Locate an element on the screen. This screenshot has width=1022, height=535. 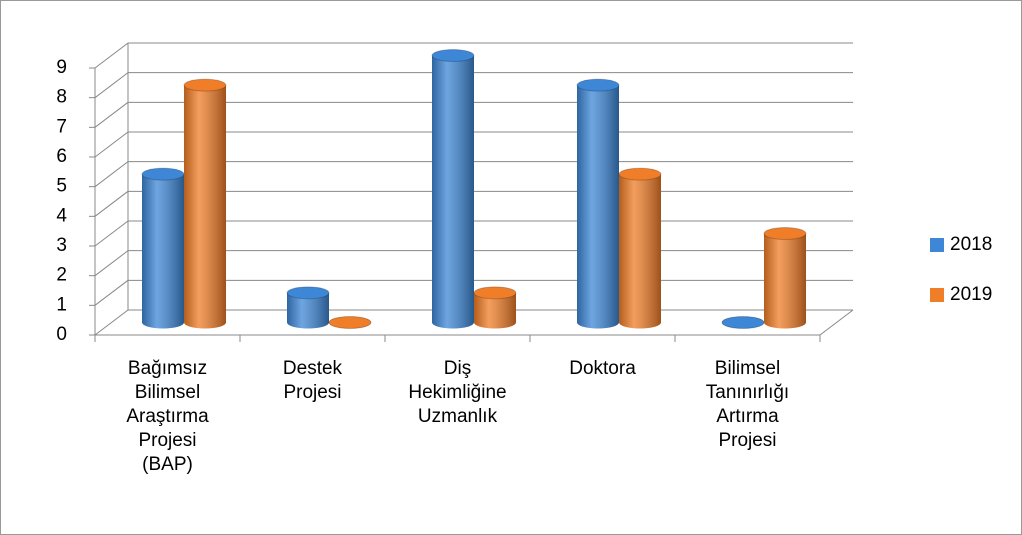
x-tick-label: Diş Hekimliğine Uzmanlık is located at coordinates (457, 392).